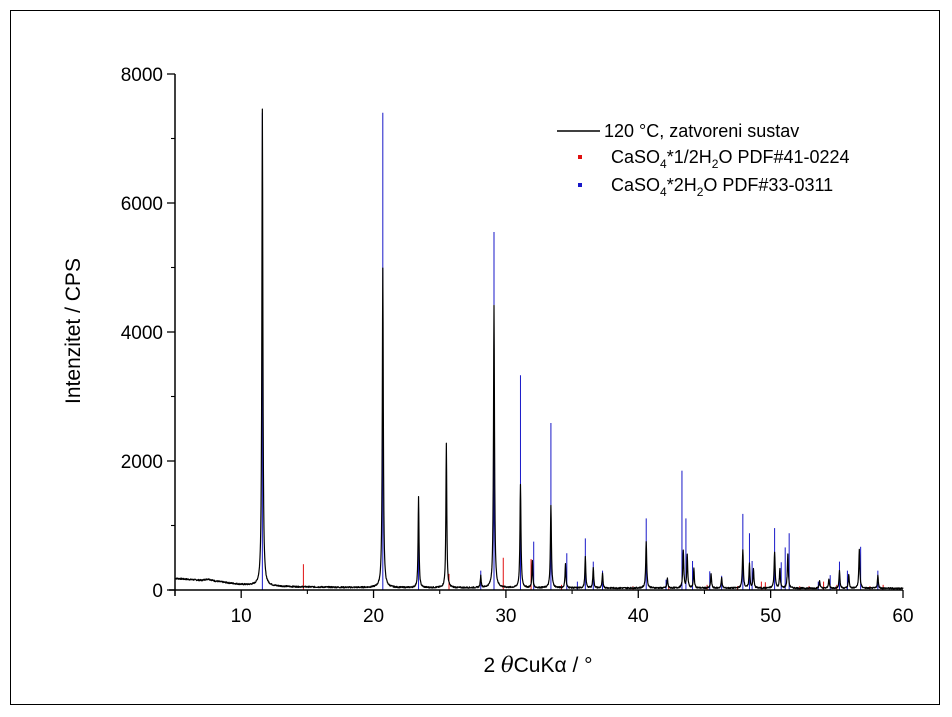 Image resolution: width=952 pixels, height=717 pixels. Describe the element at coordinates (638, 616) in the screenshot. I see `x-tick-label: 40` at that location.